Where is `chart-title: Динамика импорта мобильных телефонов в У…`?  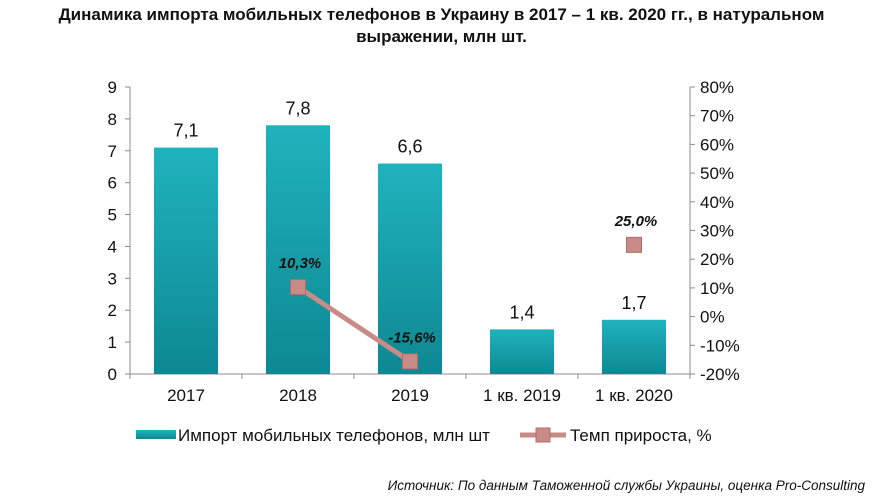
chart-title: Динамика импорта мобильных телефонов в У… is located at coordinates (441, 26).